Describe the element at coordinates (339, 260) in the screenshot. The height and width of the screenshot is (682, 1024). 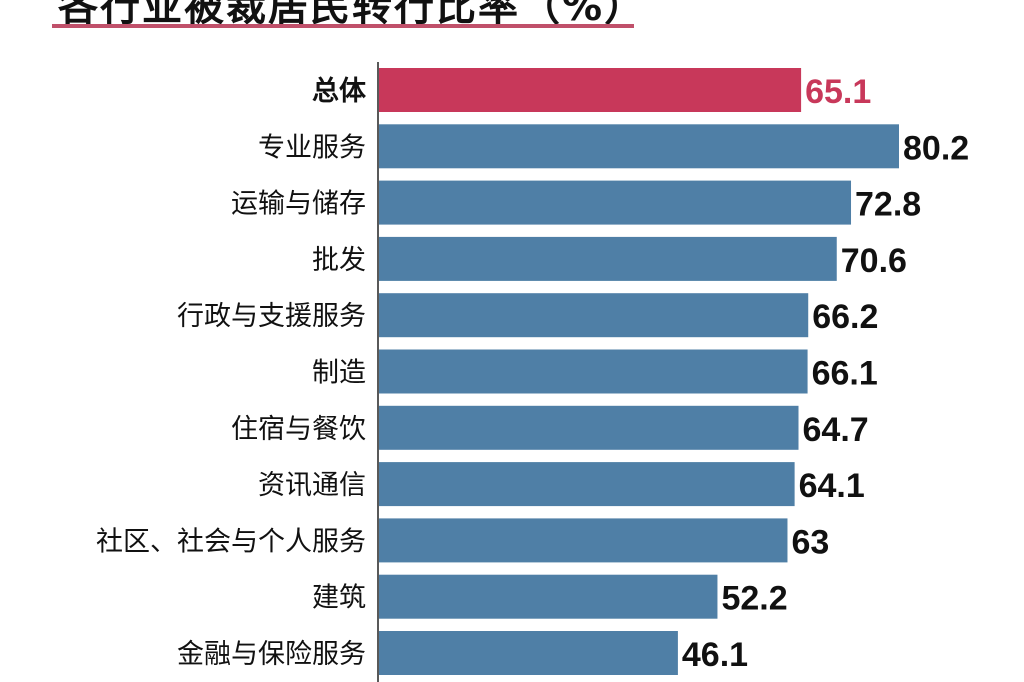
I see `category-label: 批发` at that location.